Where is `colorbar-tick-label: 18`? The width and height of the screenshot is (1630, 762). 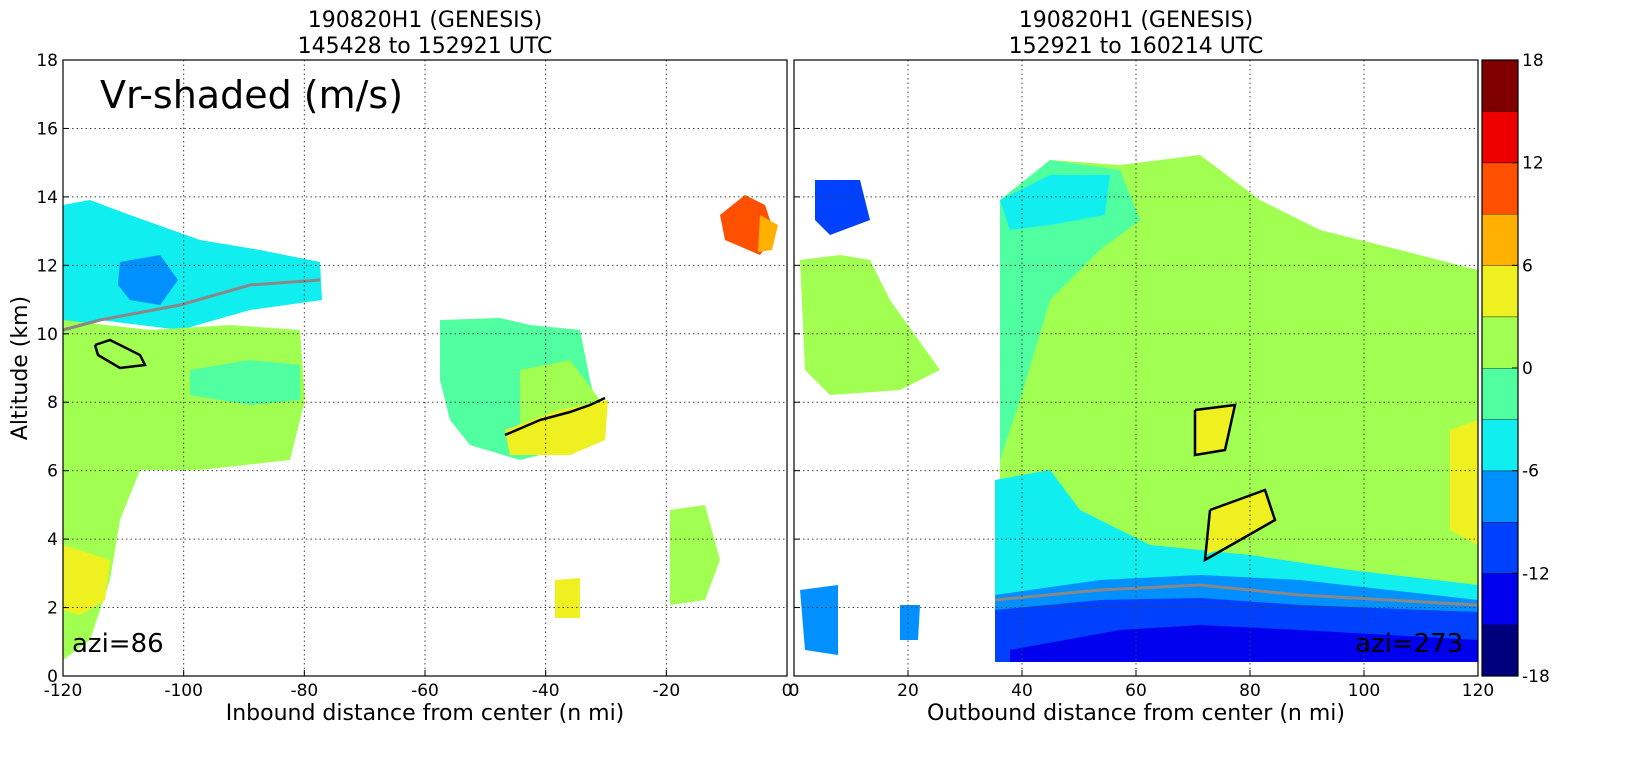
colorbar-tick-label: 18 is located at coordinates (1533, 61).